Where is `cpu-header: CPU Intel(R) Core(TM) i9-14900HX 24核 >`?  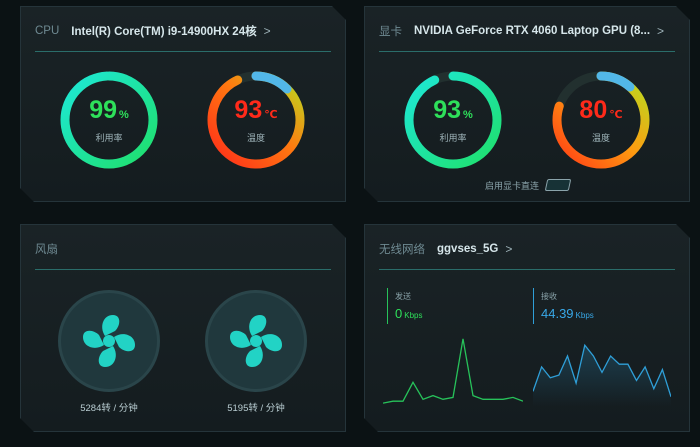 cpu-header: CPU Intel(R) Core(TM) i9-14900HX 24核 > is located at coordinates (153, 31).